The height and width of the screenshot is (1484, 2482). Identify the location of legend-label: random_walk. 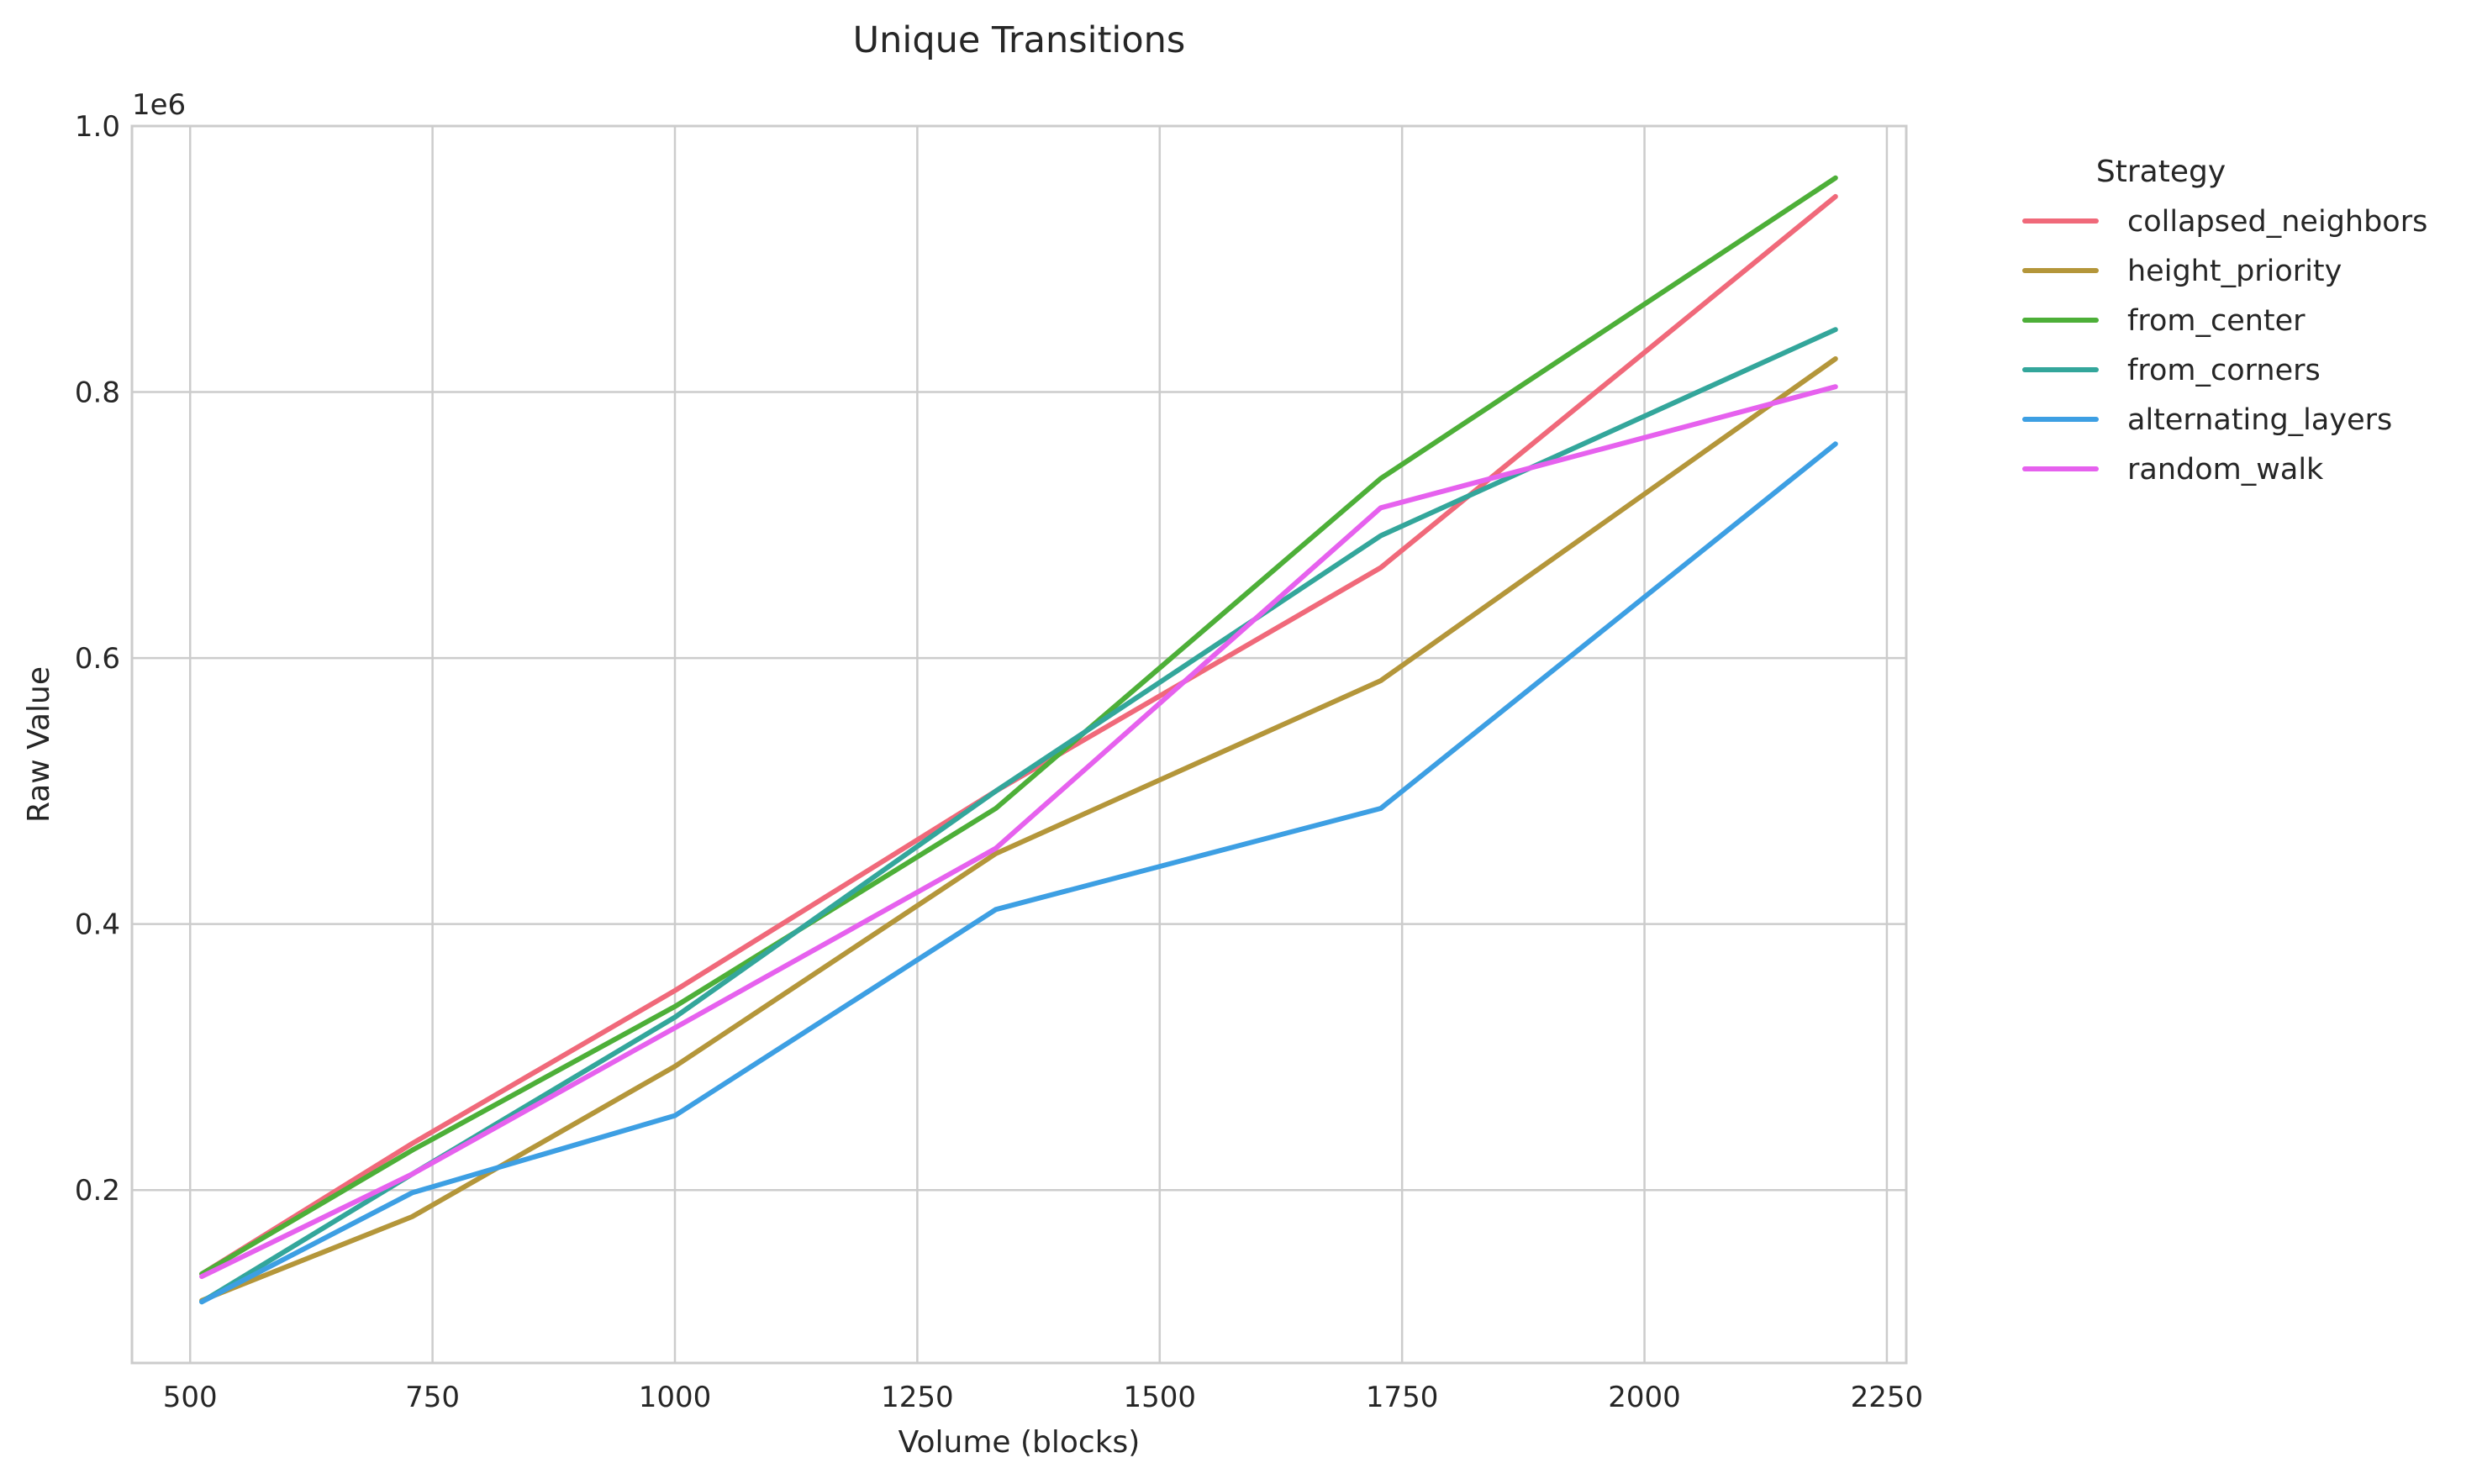
(2225, 470).